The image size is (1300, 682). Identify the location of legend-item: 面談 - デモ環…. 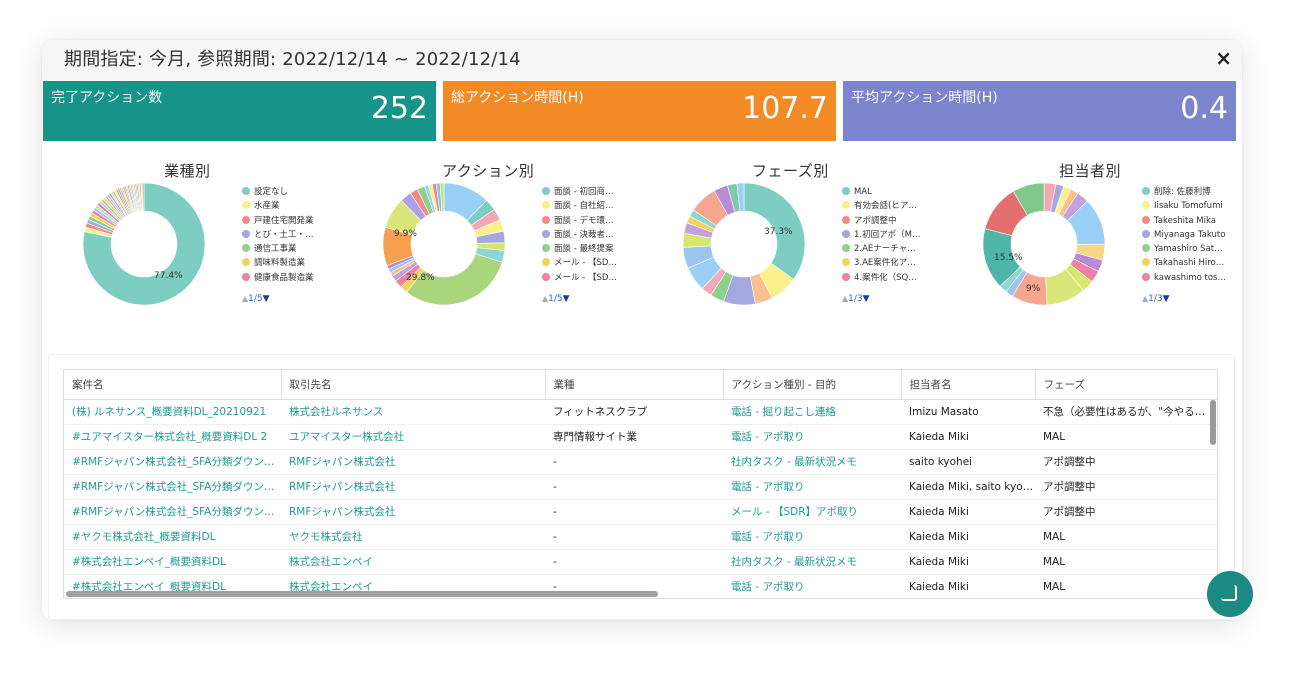
(579, 221).